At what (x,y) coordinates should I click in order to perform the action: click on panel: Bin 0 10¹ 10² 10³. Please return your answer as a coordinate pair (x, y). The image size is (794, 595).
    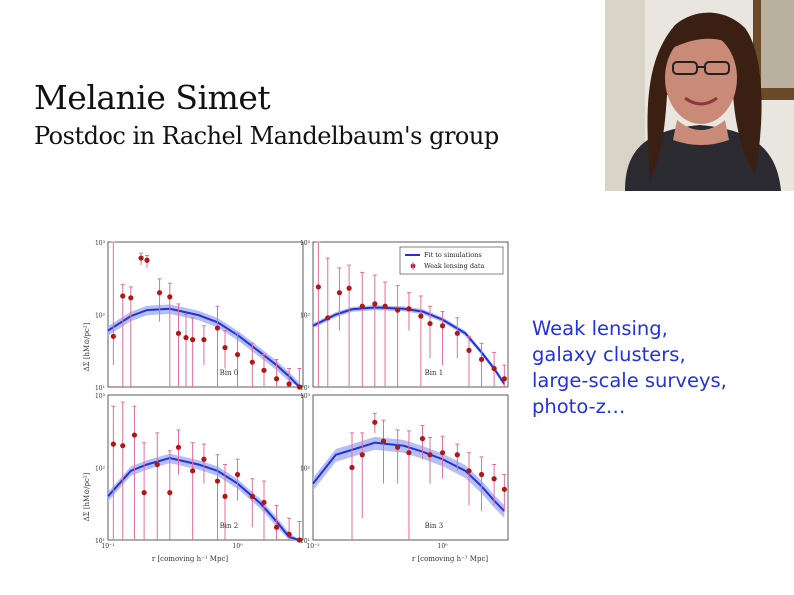
    Looking at the image, I should click on (199, 316).